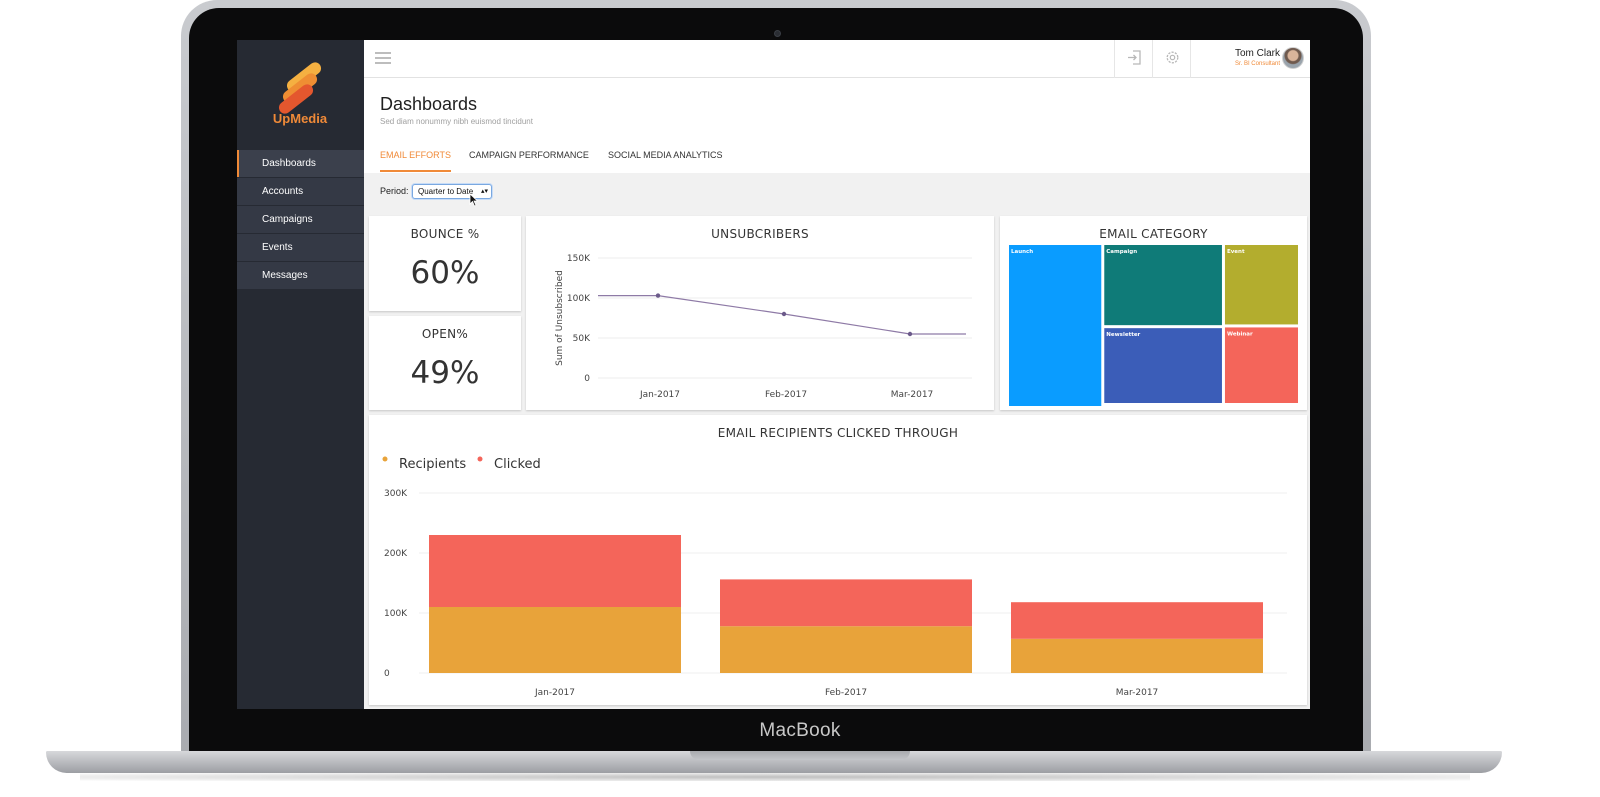 The width and height of the screenshot is (1600, 797). I want to click on treemap-tile-event, so click(1261, 285).